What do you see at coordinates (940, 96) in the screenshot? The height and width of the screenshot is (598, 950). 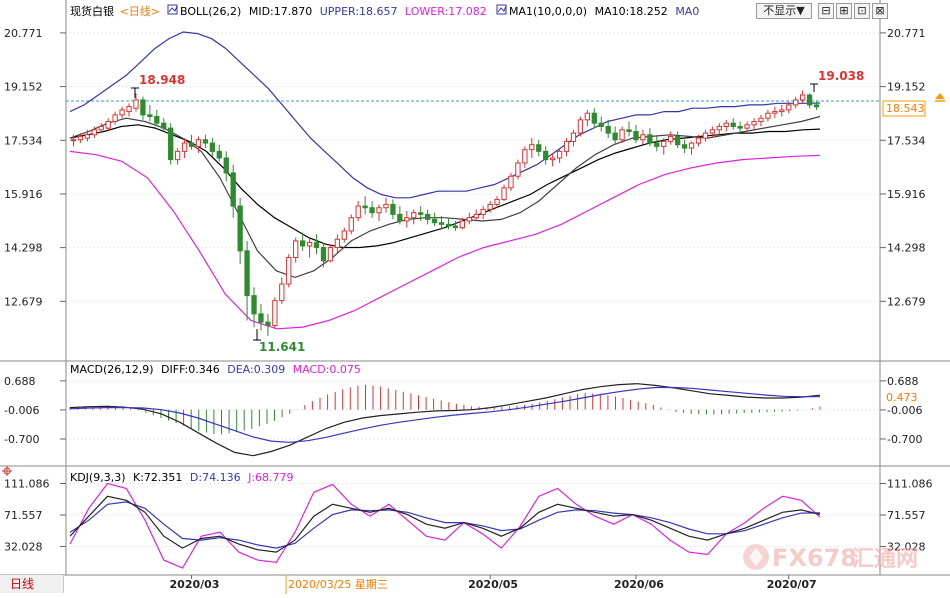 I see `price-up-arrow-icon` at bounding box center [940, 96].